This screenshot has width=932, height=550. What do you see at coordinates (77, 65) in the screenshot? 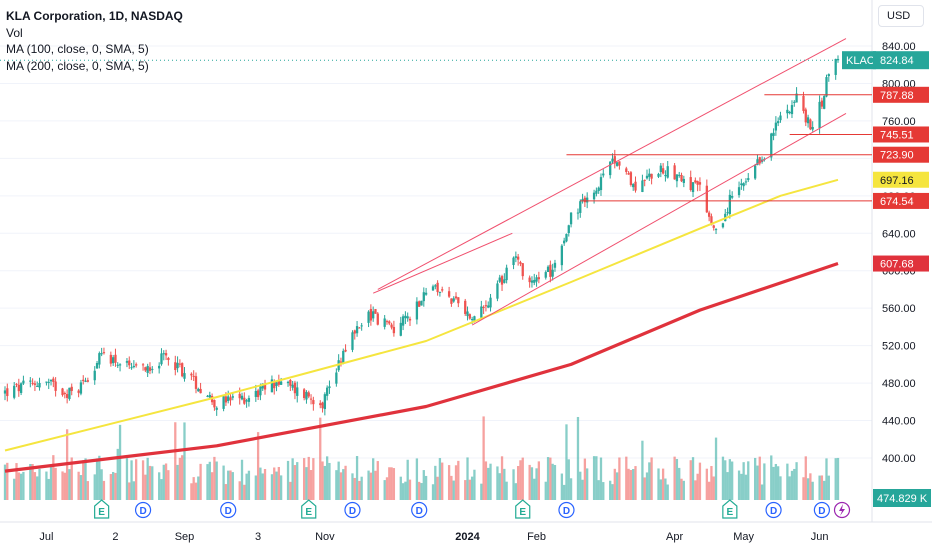
I see `legend-ma200: MA (200, close, 0, SMA, 5)` at bounding box center [77, 65].